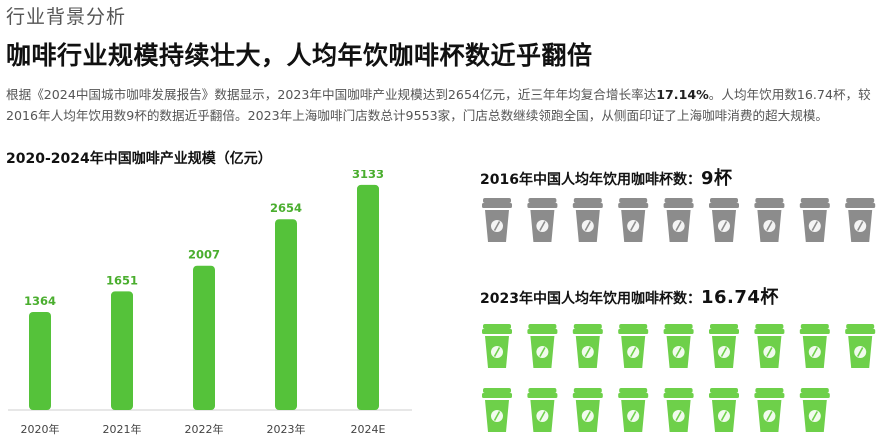 The width and height of the screenshot is (894, 448). I want to click on section-label: 行业背景分析, so click(66, 17).